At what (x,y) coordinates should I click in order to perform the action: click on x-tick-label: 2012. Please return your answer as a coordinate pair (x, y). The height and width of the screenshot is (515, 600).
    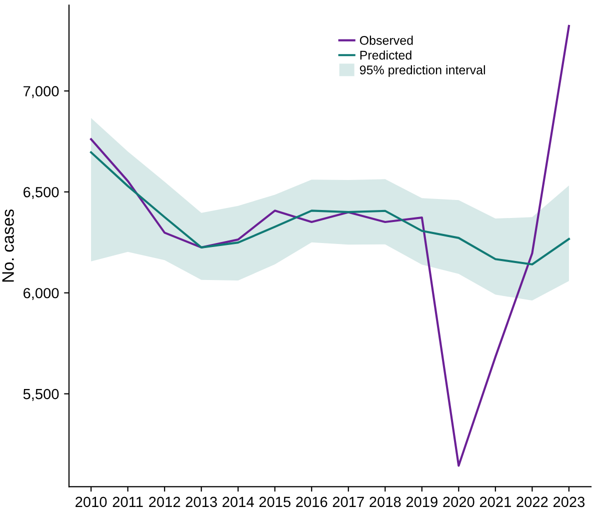
    Looking at the image, I should click on (164, 502).